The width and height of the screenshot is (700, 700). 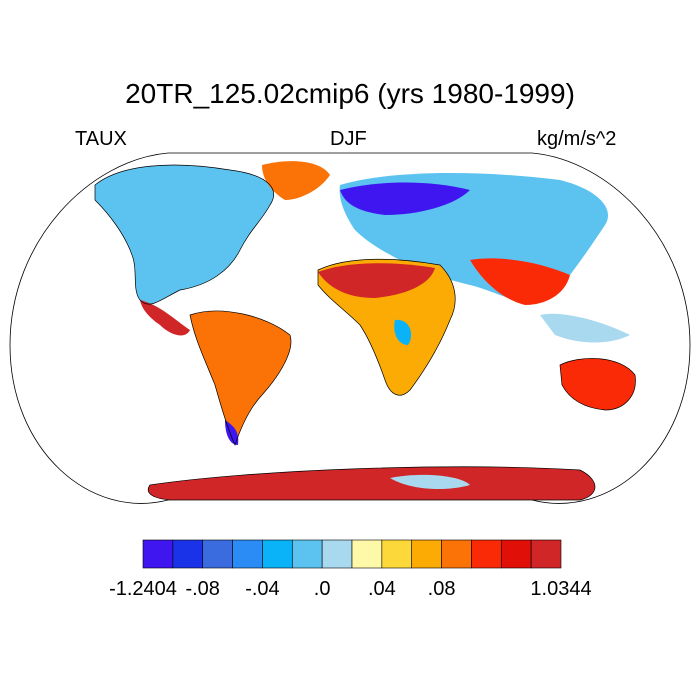 I want to click on east-africa-blue, so click(x=403, y=332).